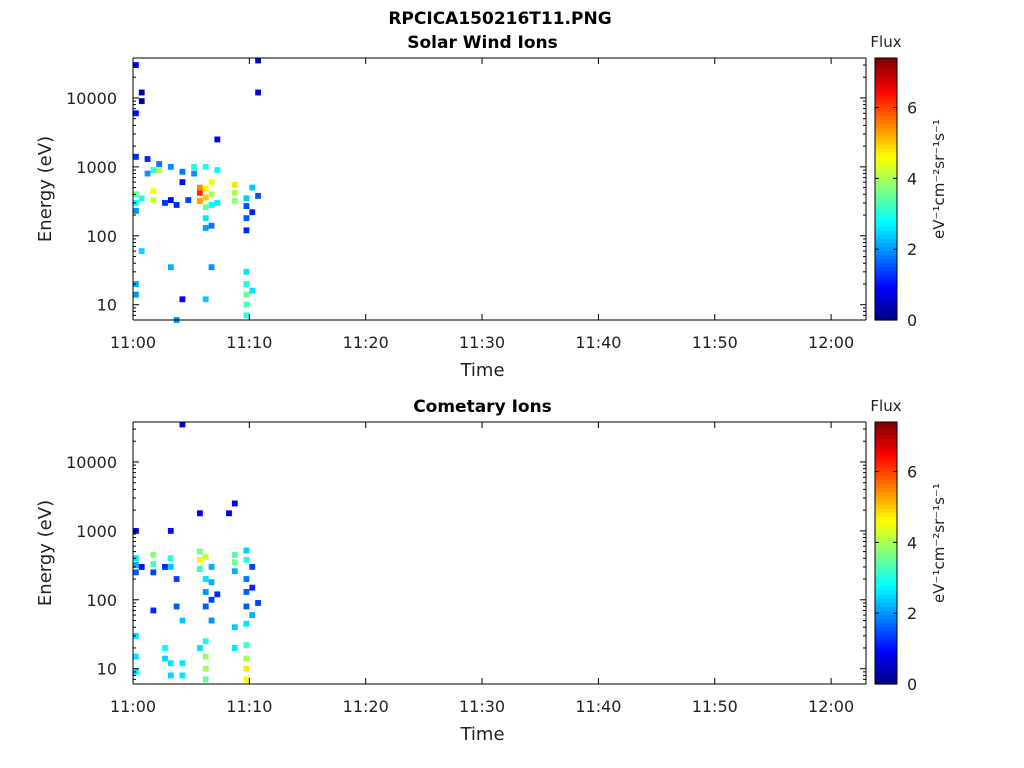 This screenshot has width=1024, height=768. Describe the element at coordinates (912, 108) in the screenshot. I see `colorbar-tick-label: 6` at that location.